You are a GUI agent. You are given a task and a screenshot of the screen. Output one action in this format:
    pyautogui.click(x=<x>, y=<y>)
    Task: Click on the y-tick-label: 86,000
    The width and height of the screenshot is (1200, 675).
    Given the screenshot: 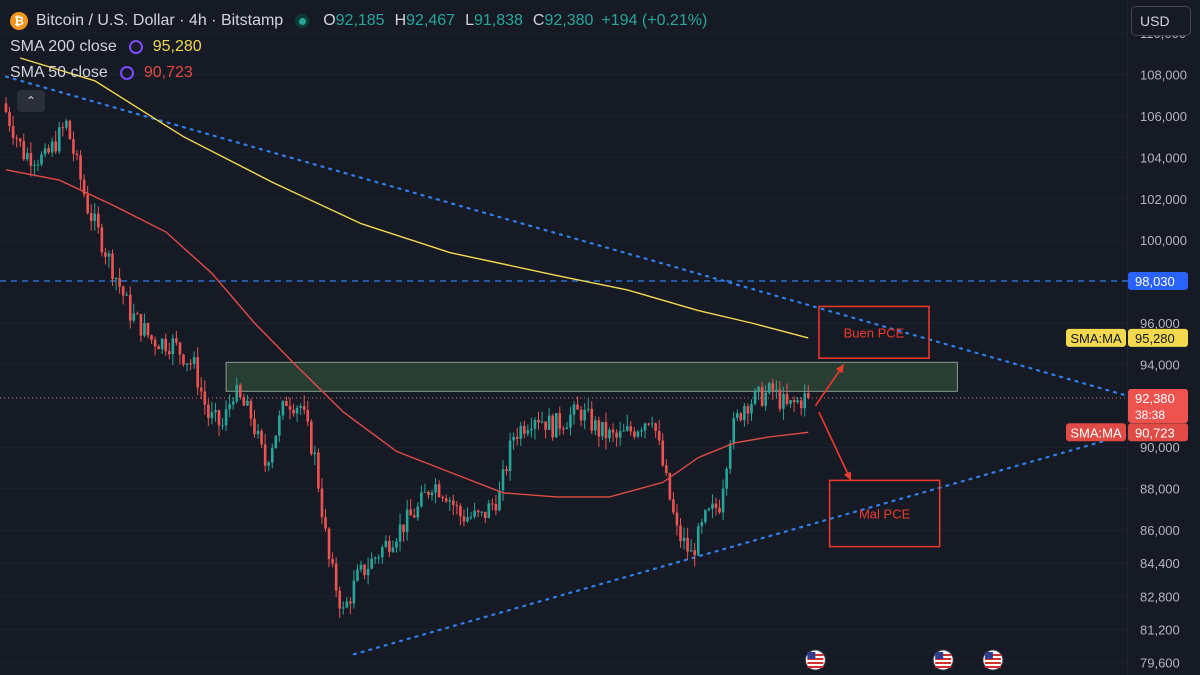 What is the action you would take?
    pyautogui.click(x=1160, y=530)
    